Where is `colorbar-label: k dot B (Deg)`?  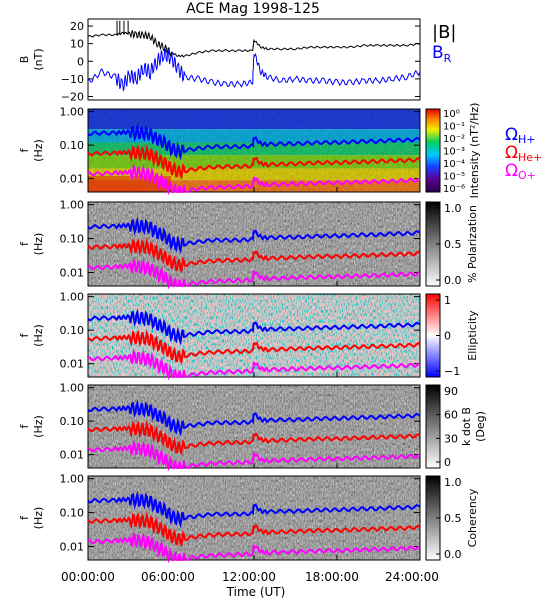 colorbar-label: k dot B (Deg) is located at coordinates (473, 426).